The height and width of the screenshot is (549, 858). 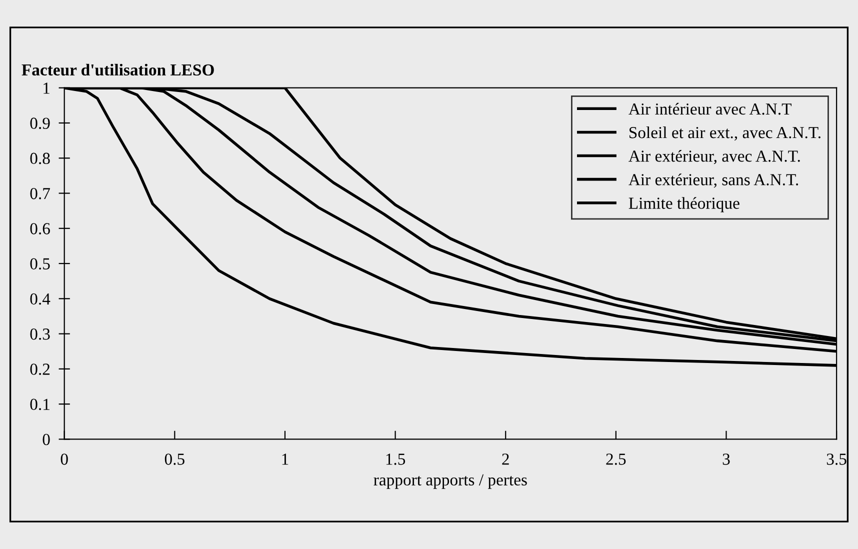 What do you see at coordinates (174, 459) in the screenshot?
I see `x-tick-label: 0.5` at bounding box center [174, 459].